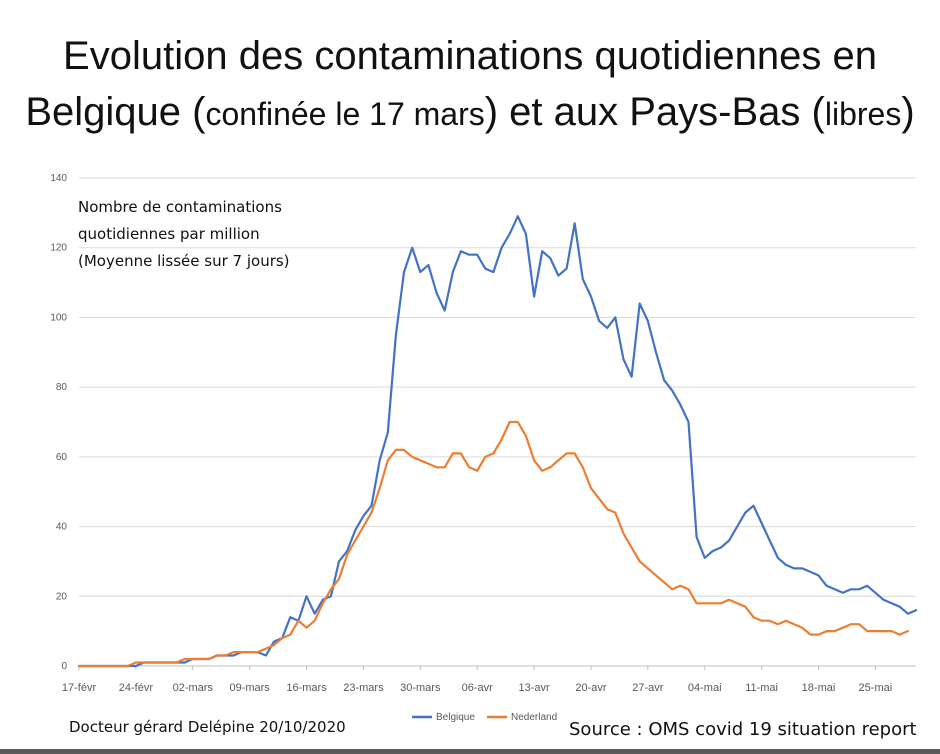 The image size is (940, 754). I want to click on x-tick-label: 20-avr, so click(591, 688).